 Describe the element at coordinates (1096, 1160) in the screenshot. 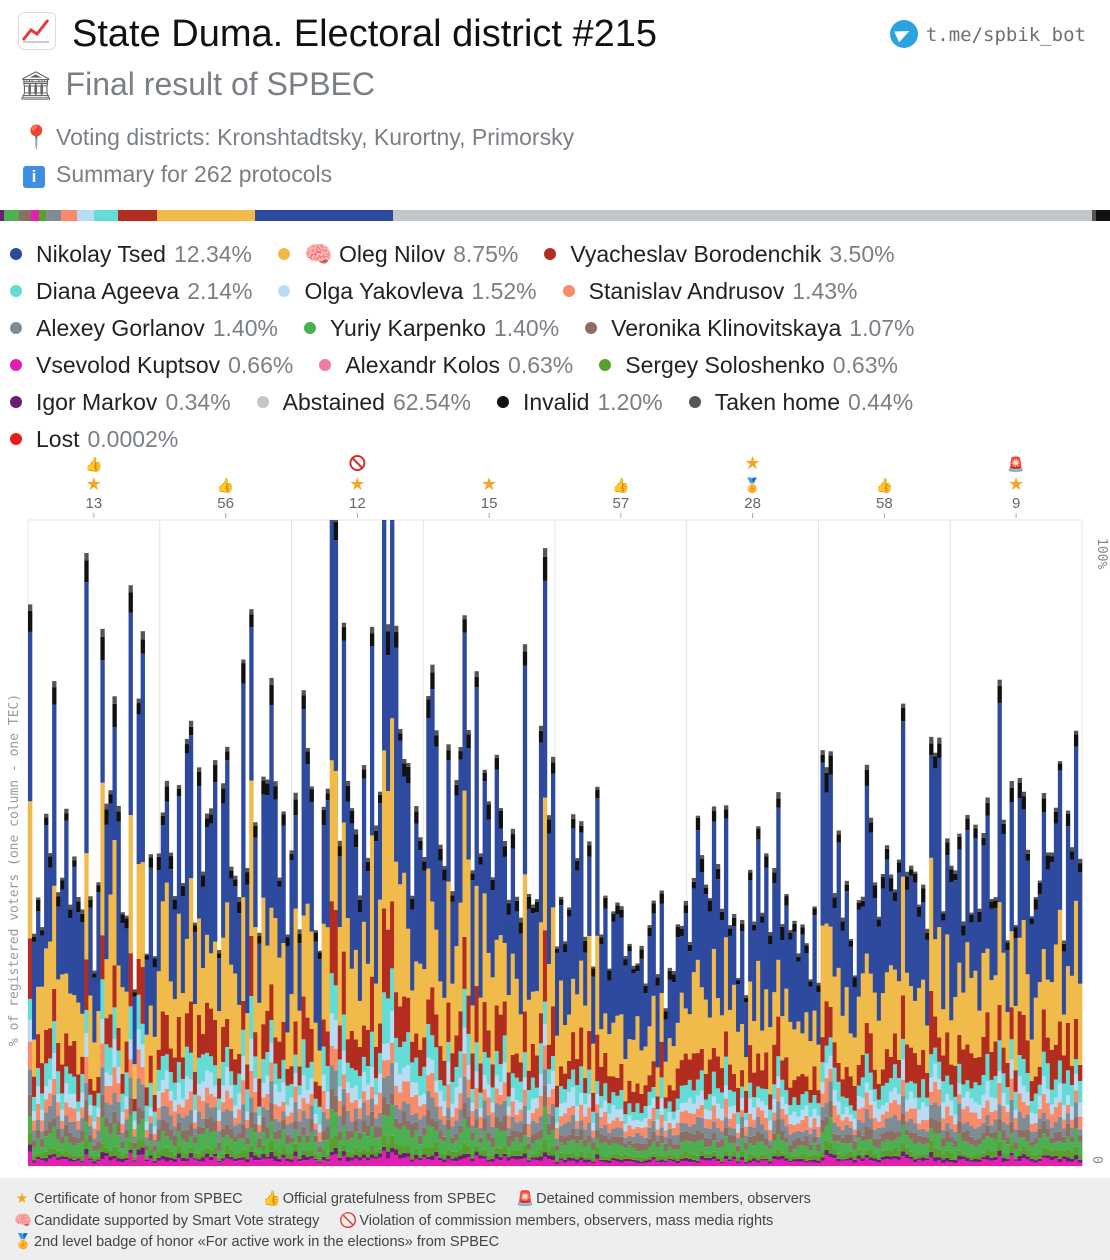

I see `y-tick-label-bottom: 0` at that location.